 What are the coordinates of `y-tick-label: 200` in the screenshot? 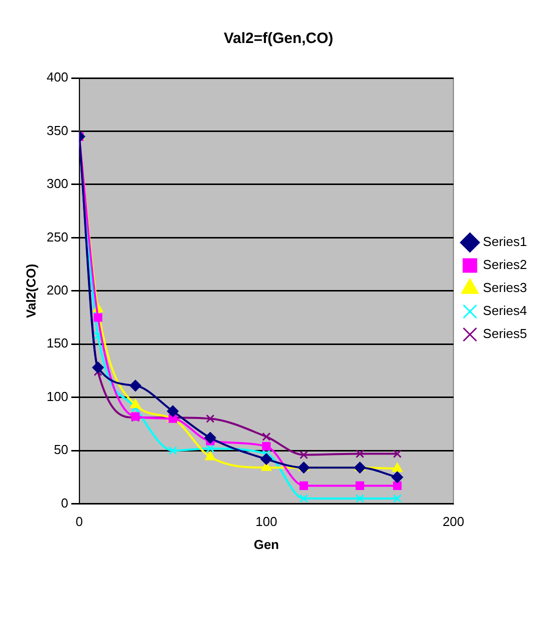 It's located at (57, 290).